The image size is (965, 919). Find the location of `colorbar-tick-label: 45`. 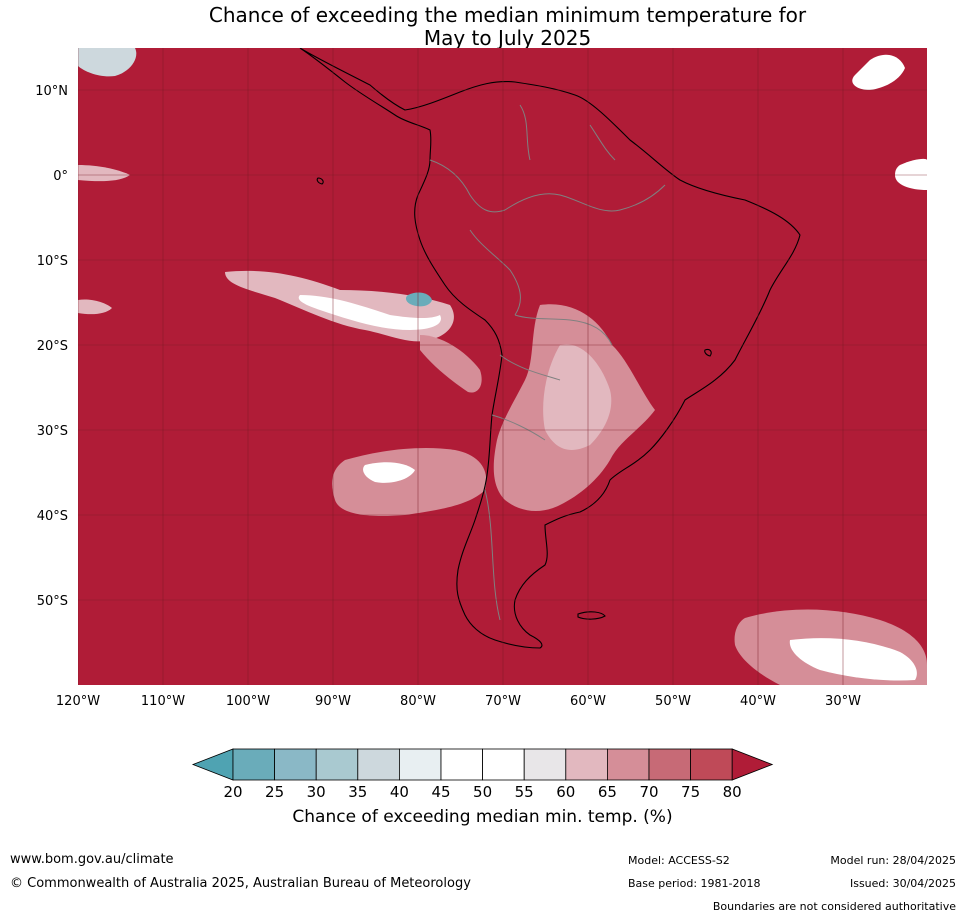

colorbar-tick-label: 45 is located at coordinates (440, 792).